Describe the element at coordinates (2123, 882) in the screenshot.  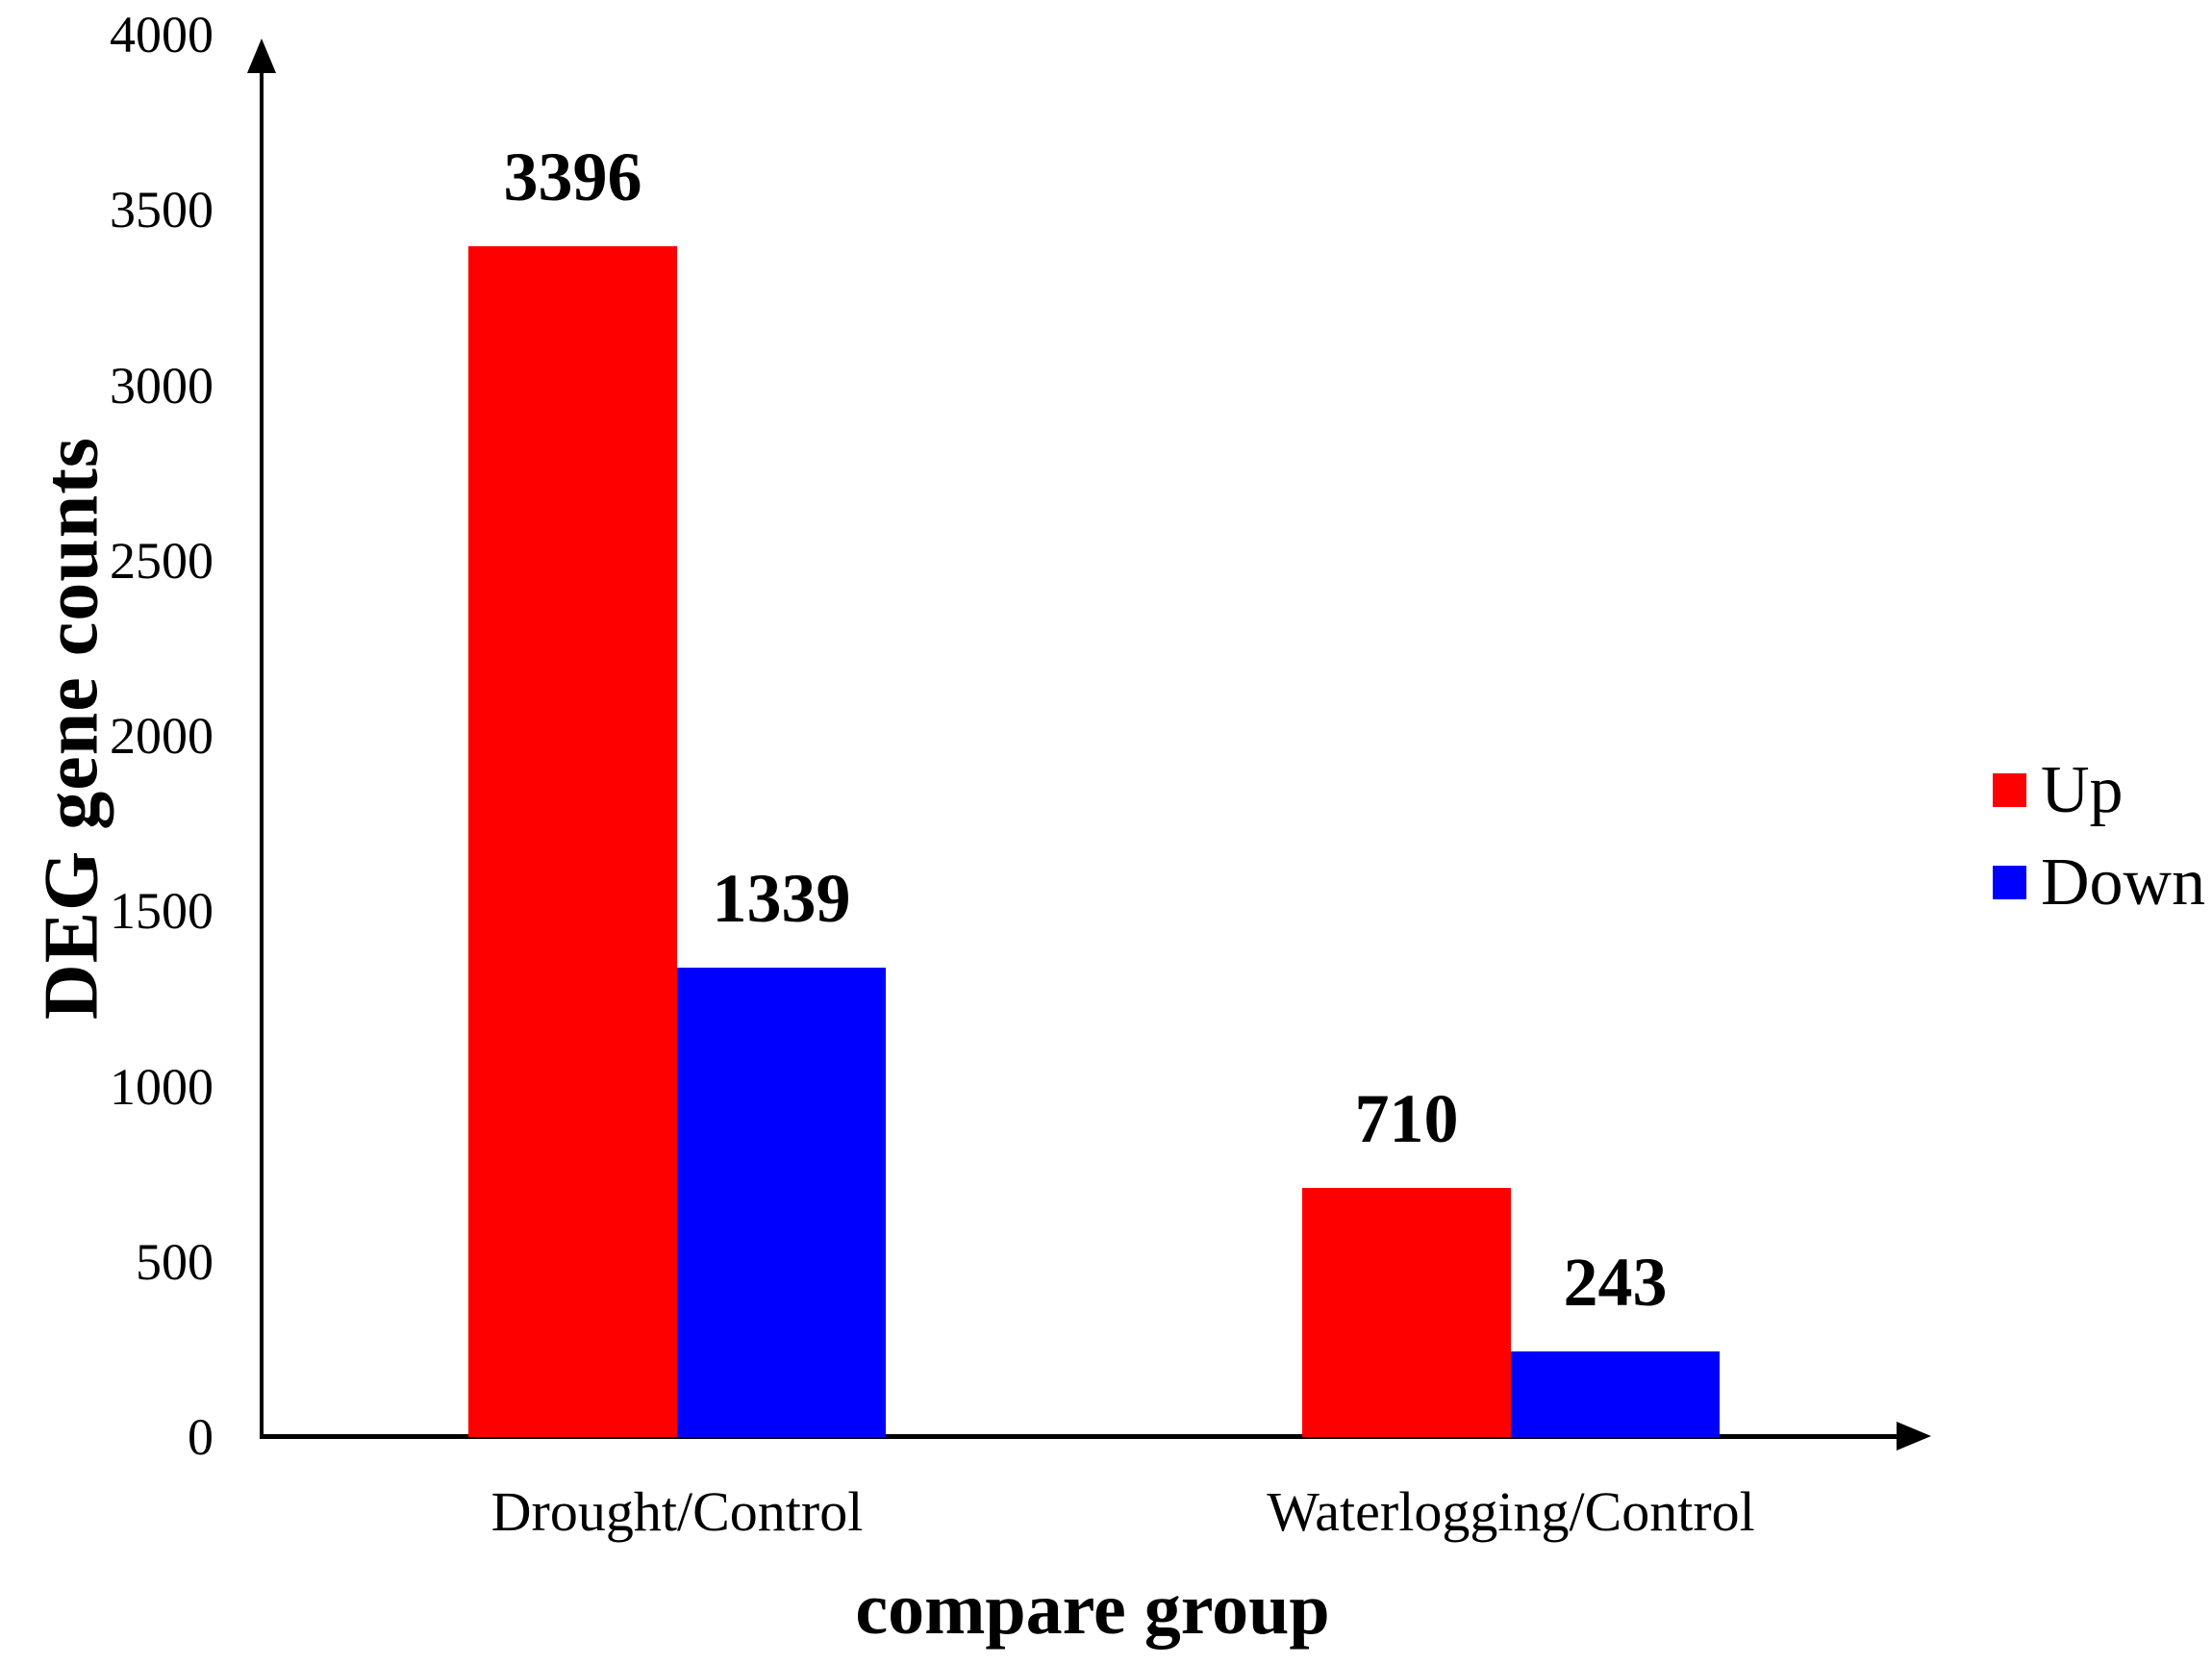
I see `legend-label: Down` at that location.